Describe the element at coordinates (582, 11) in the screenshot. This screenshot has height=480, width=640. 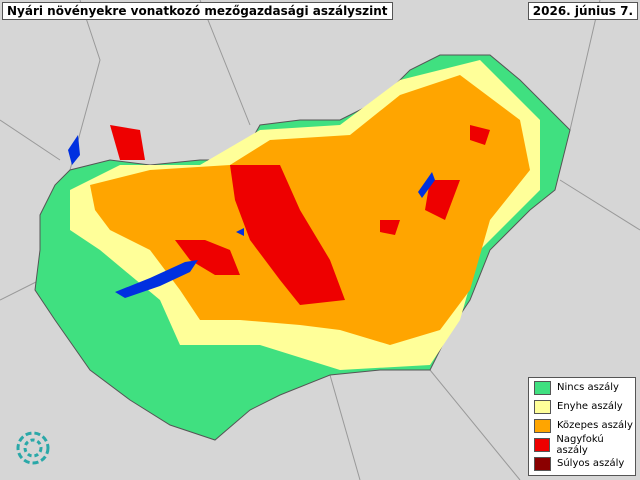
I see `map-date: 2026. június 7.` at that location.